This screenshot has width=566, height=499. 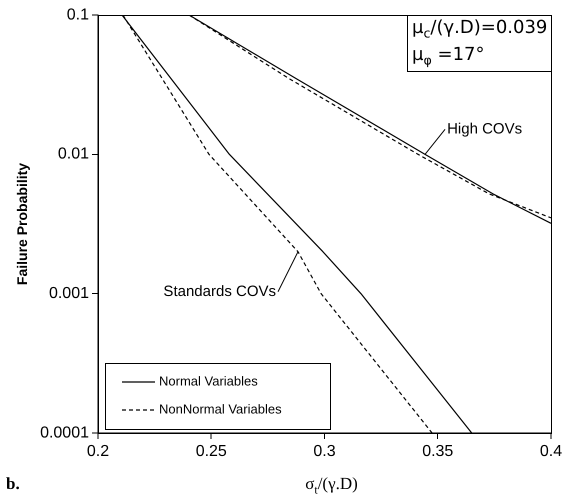 What do you see at coordinates (74, 154) in the screenshot?
I see `y-tick-label: 0.01` at bounding box center [74, 154].